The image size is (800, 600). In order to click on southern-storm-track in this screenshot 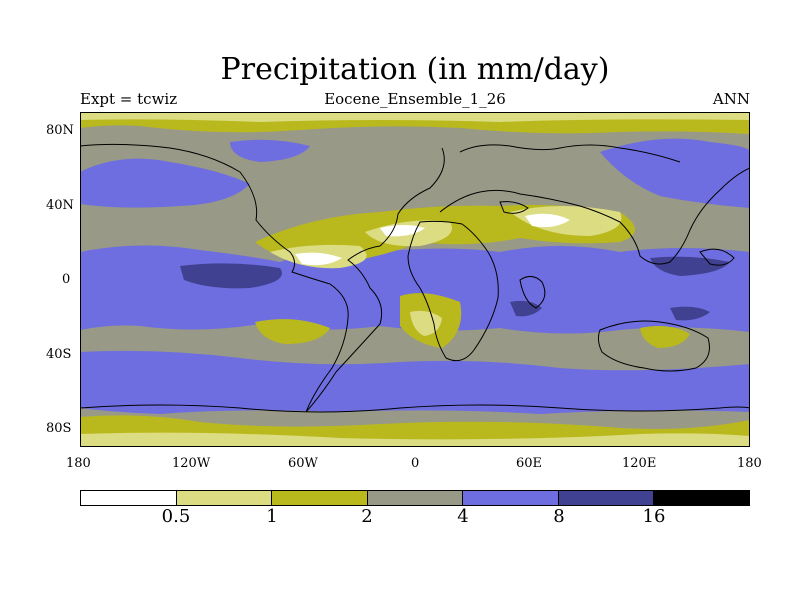, I will do `click(415, 382)`.